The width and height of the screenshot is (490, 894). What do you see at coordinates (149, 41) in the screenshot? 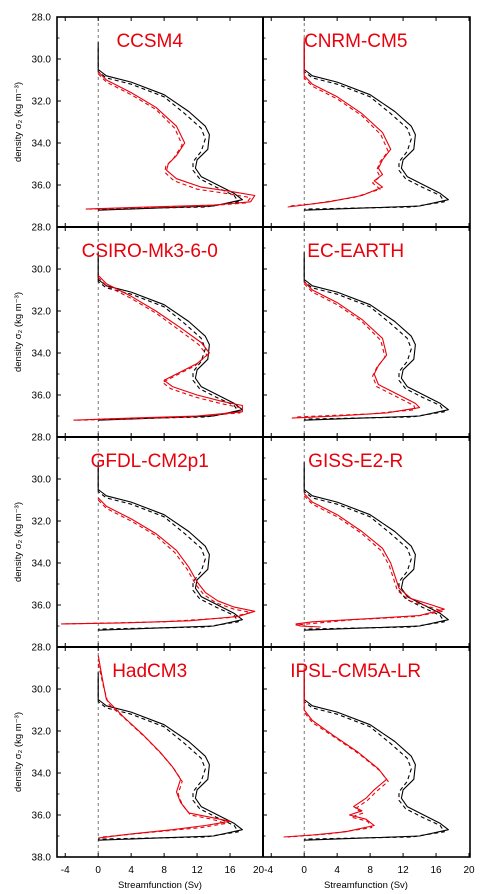
I see `panel-title: CCSM4` at bounding box center [149, 41].